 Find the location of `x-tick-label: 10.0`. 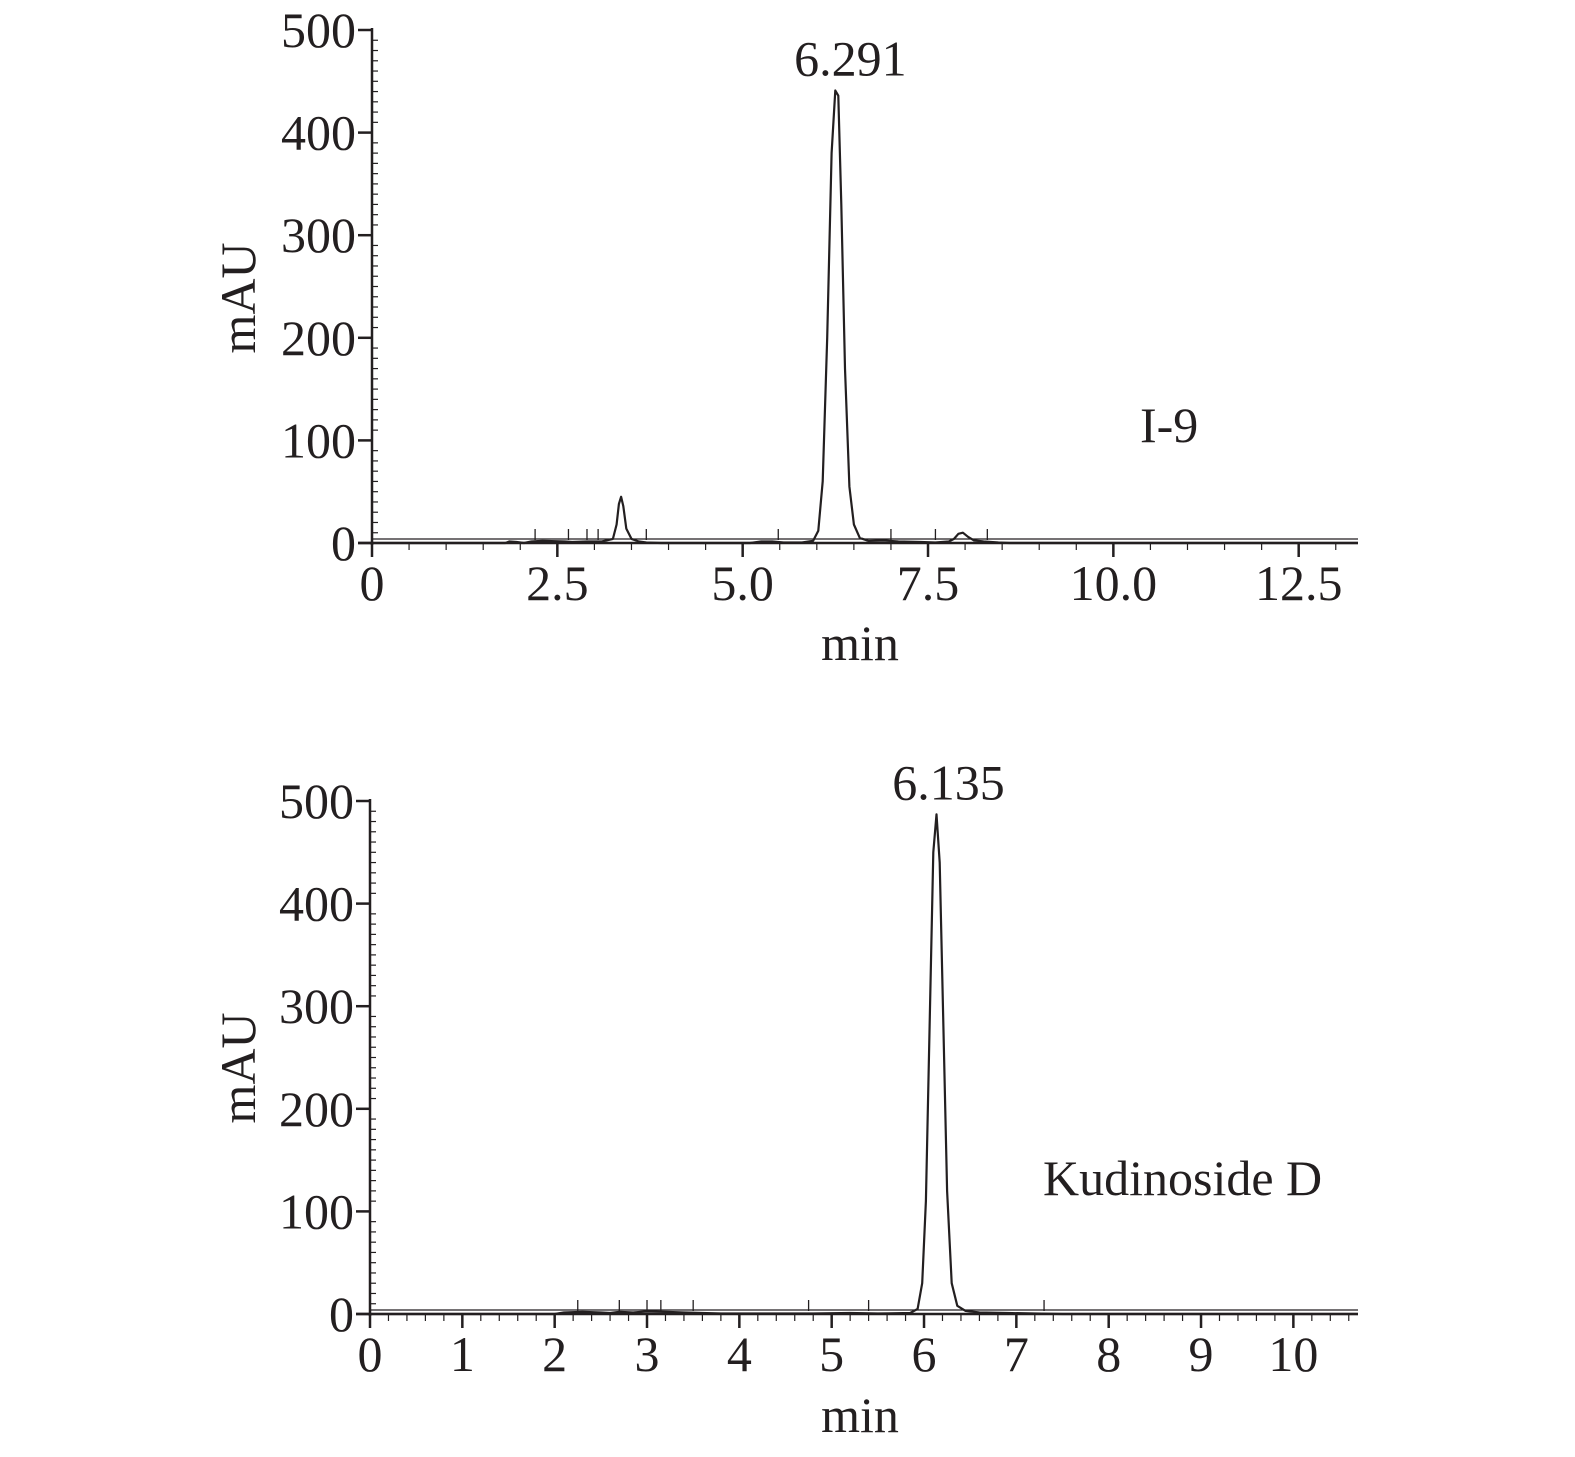

x-tick-label: 10.0 is located at coordinates (1114, 583).